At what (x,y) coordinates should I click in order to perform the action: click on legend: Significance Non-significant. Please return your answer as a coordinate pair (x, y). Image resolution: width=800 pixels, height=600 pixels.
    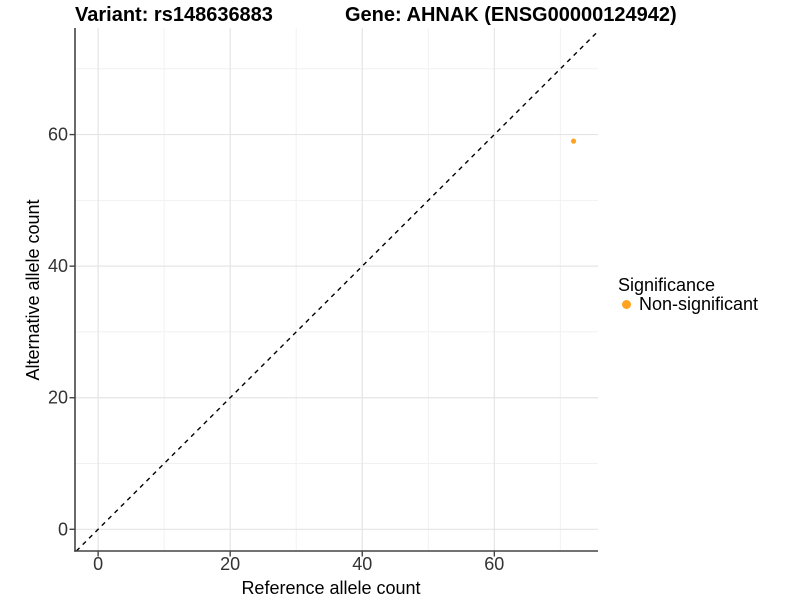
    Looking at the image, I should click on (688, 294).